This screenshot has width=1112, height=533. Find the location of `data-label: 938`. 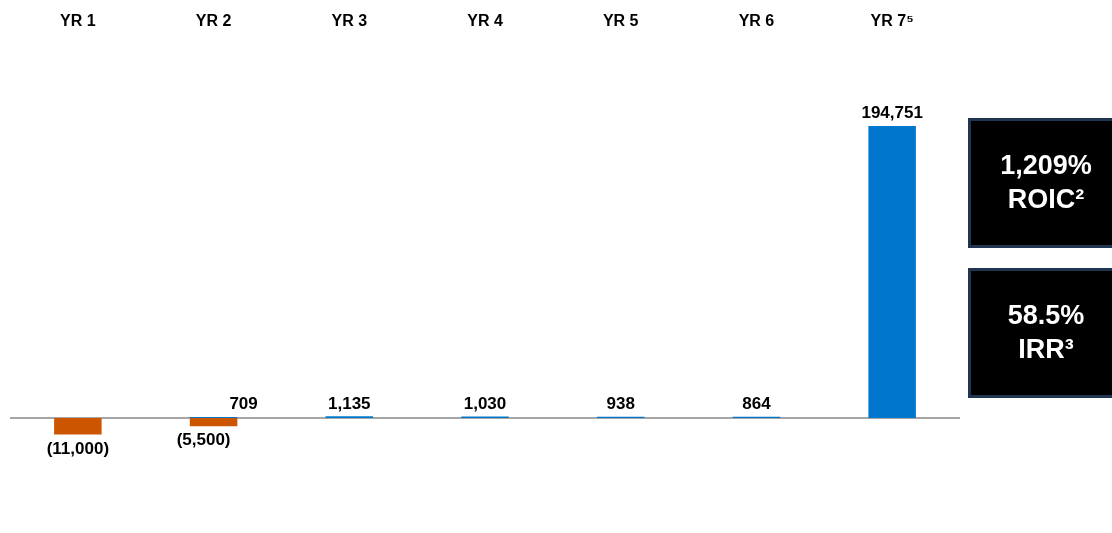

data-label: 938 is located at coordinates (620, 403).